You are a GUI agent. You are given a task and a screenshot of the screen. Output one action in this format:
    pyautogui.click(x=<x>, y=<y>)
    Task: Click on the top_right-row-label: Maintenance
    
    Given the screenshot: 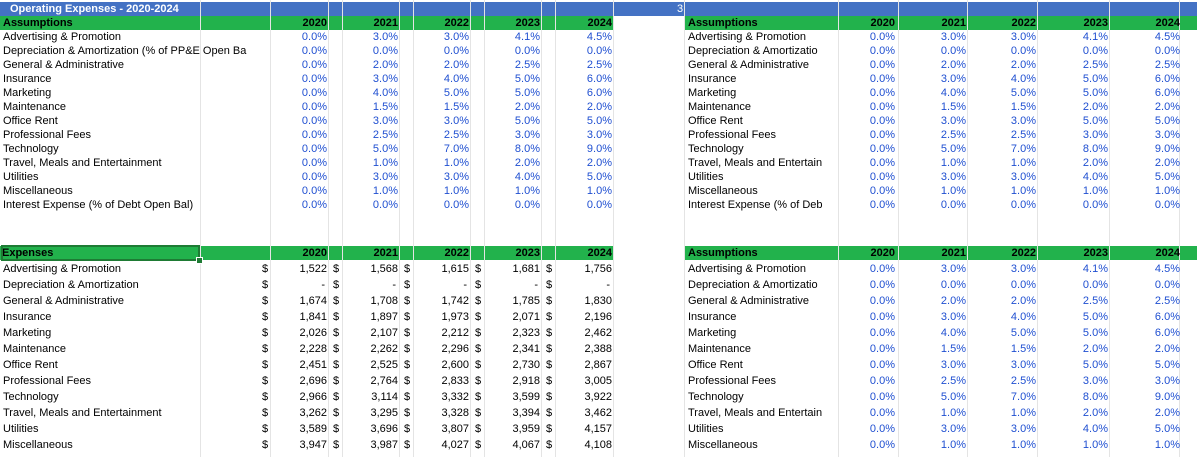 What is the action you would take?
    pyautogui.click(x=719, y=107)
    